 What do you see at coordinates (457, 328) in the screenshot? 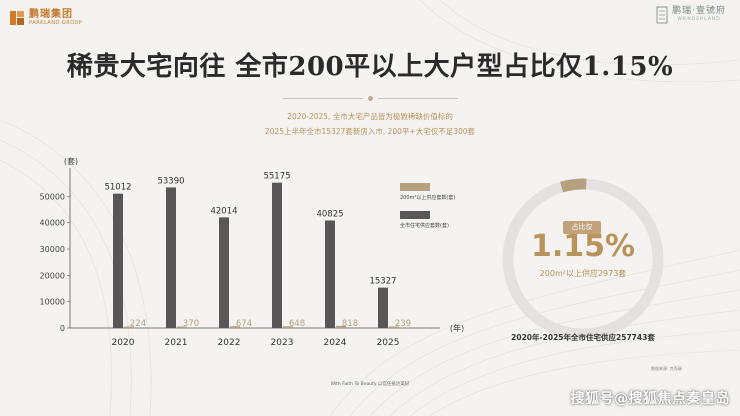
I see `x-axis-label: (年)` at bounding box center [457, 328].